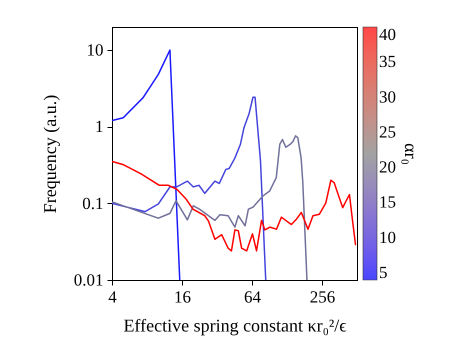  What do you see at coordinates (387, 96) in the screenshot?
I see `color-bar-label: 30` at bounding box center [387, 96].